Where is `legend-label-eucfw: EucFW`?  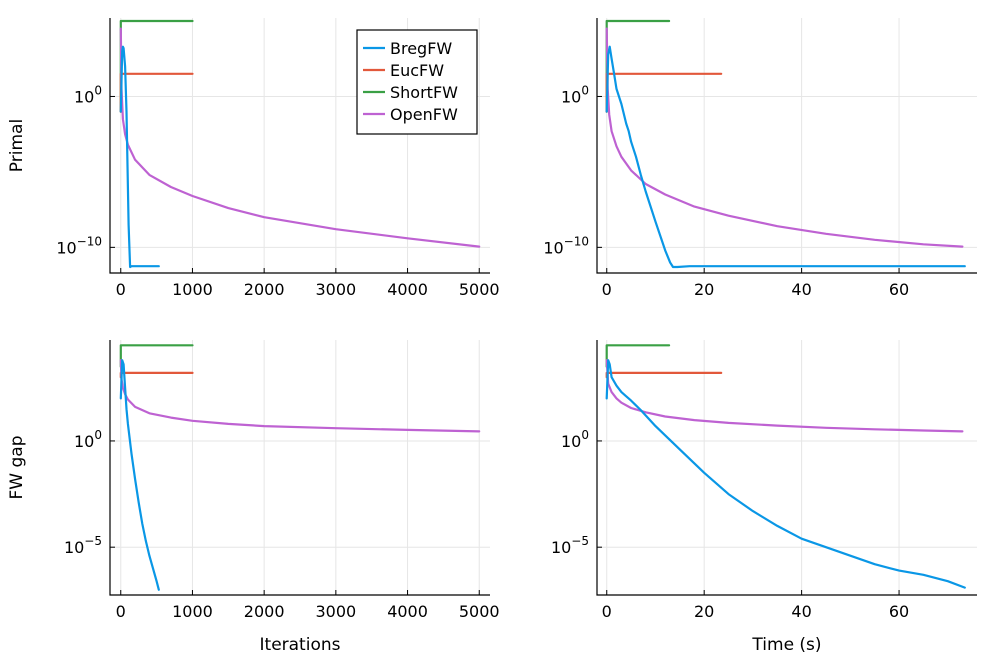
legend-label-eucfw: EucFW is located at coordinates (417, 70).